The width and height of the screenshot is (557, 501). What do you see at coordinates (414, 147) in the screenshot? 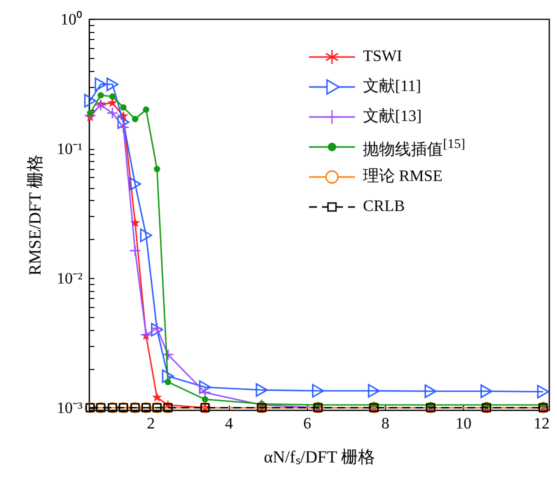
I see `legend-label: 抛物线插值$^{[15]}$` at bounding box center [414, 147].